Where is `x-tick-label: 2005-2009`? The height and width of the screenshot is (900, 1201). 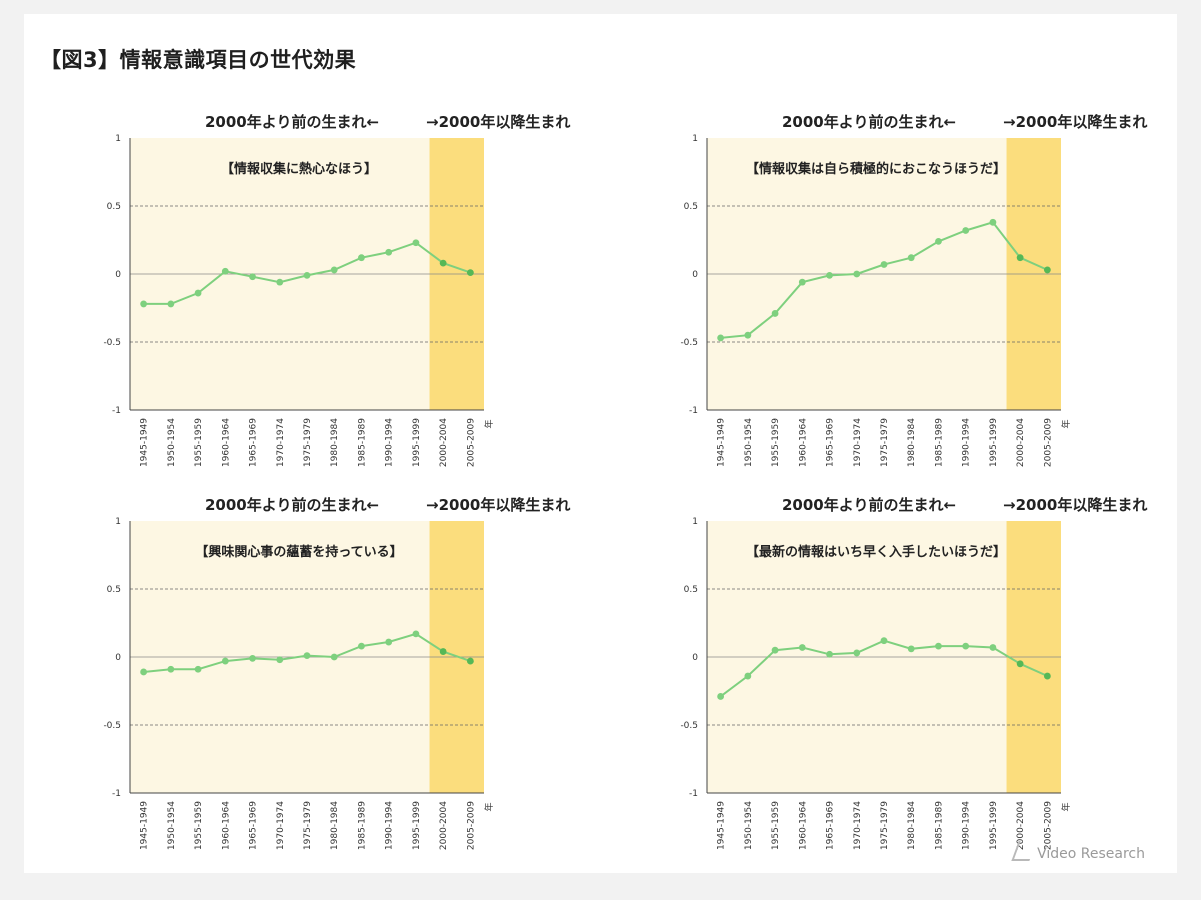 x-tick-label: 2005-2009 is located at coordinates (1048, 825).